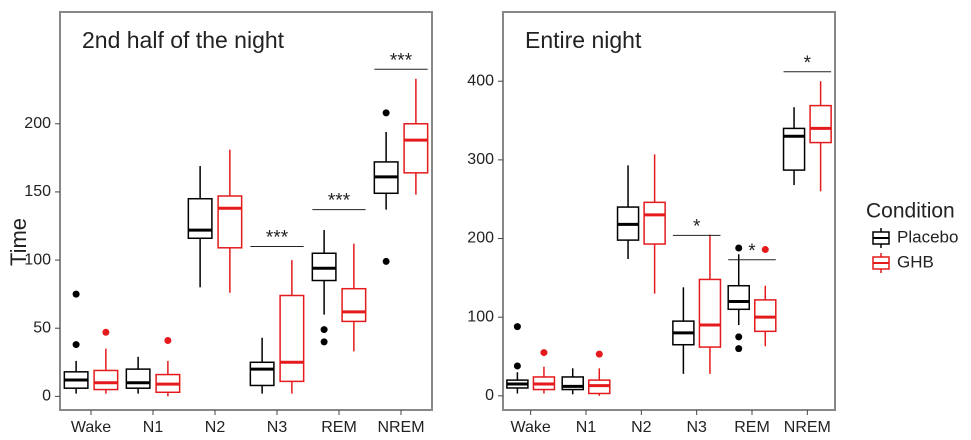  I want to click on y-axis-label: Time, so click(18, 242).